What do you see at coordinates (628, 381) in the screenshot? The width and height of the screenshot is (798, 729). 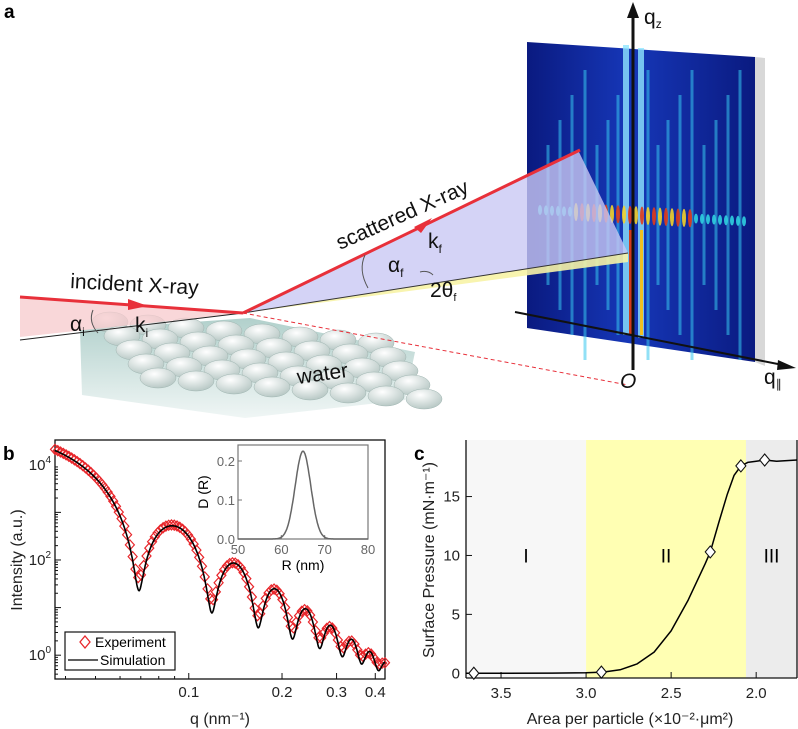 I see `origin-label: O` at bounding box center [628, 381].